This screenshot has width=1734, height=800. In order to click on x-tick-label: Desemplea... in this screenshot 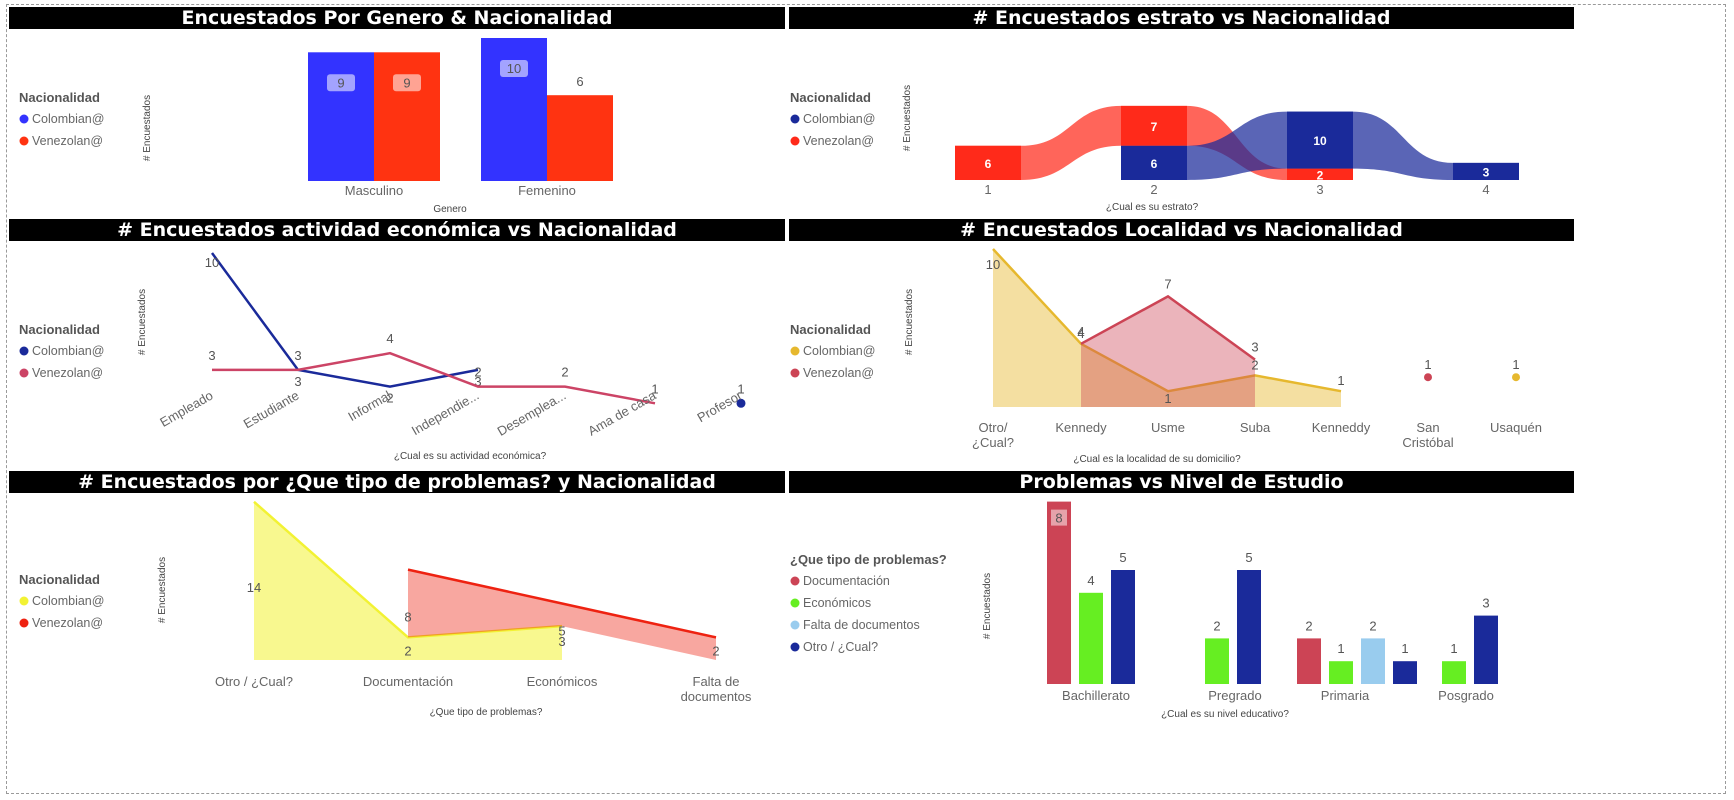, I will do `click(532, 413)`.